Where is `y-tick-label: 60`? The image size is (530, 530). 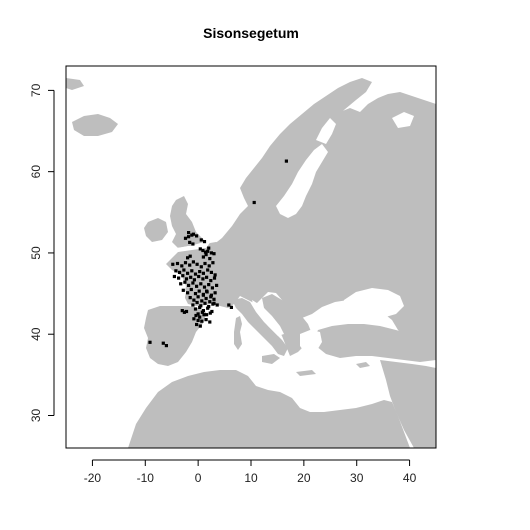
y-tick-label: 60 is located at coordinates (36, 172).